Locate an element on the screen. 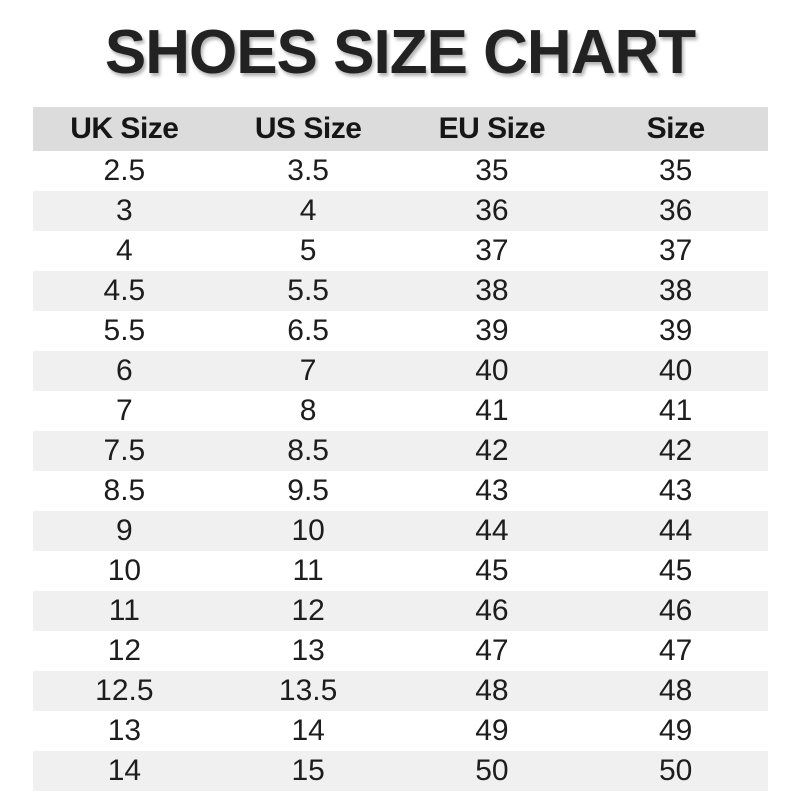  table-row: 6 7 40 40 is located at coordinates (400, 371).